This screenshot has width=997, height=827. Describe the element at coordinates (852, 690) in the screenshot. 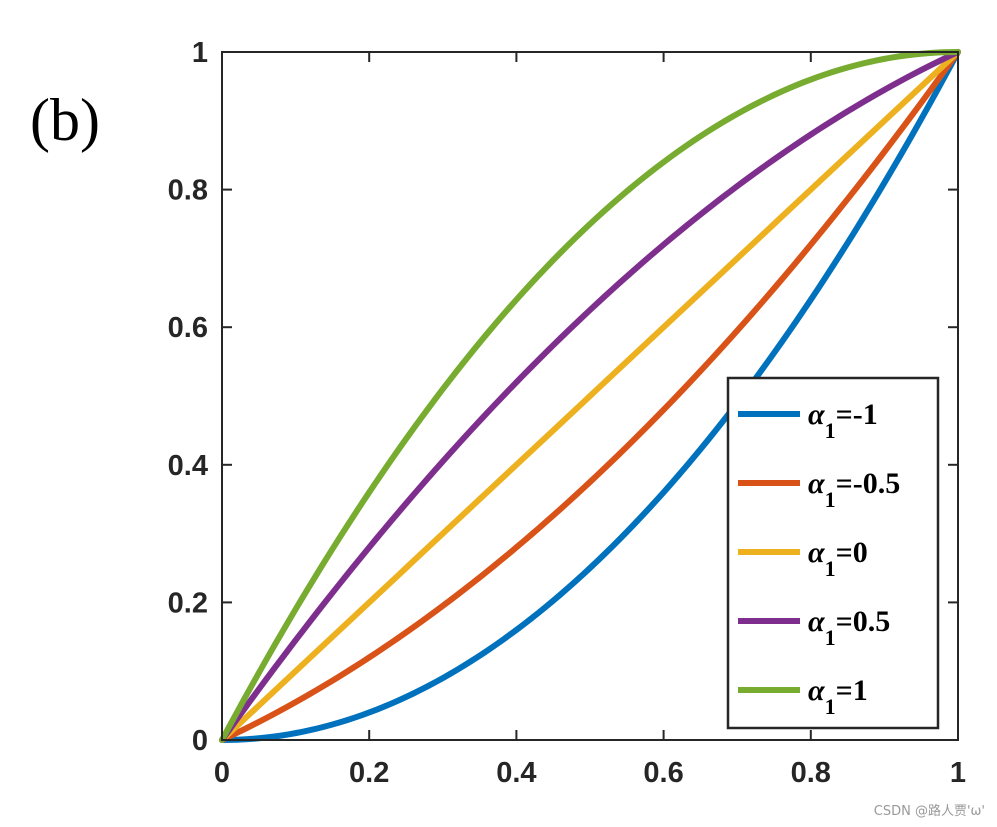

I see `legend-value: =1` at that location.